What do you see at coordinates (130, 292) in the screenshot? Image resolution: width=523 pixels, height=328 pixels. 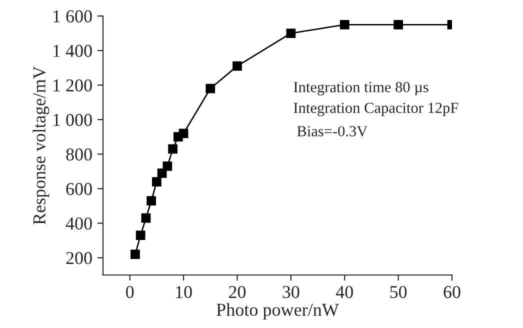 I see `x-tick-label: 0` at bounding box center [130, 292].